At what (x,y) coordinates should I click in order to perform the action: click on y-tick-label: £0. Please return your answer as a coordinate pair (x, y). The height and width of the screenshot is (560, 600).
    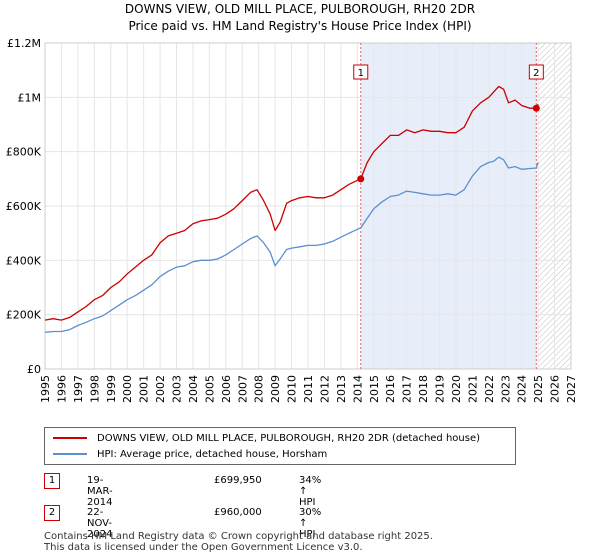
    Looking at the image, I should click on (34, 369).